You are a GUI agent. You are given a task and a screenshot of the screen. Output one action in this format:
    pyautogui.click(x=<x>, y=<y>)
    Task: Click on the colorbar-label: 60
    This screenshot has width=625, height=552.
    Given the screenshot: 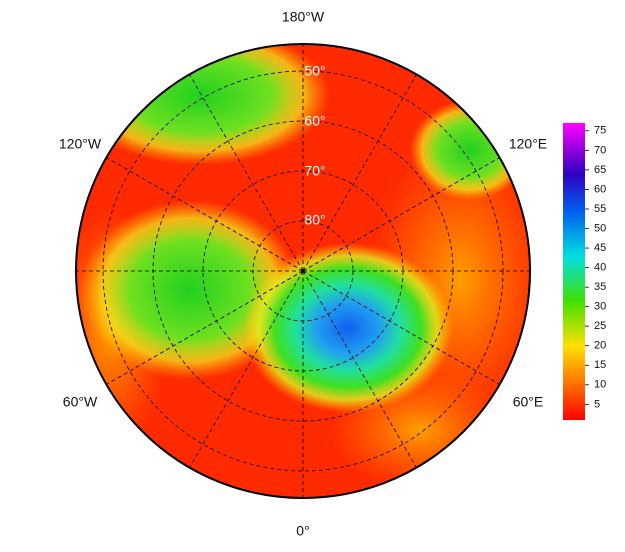 What is the action you would take?
    pyautogui.click(x=600, y=189)
    